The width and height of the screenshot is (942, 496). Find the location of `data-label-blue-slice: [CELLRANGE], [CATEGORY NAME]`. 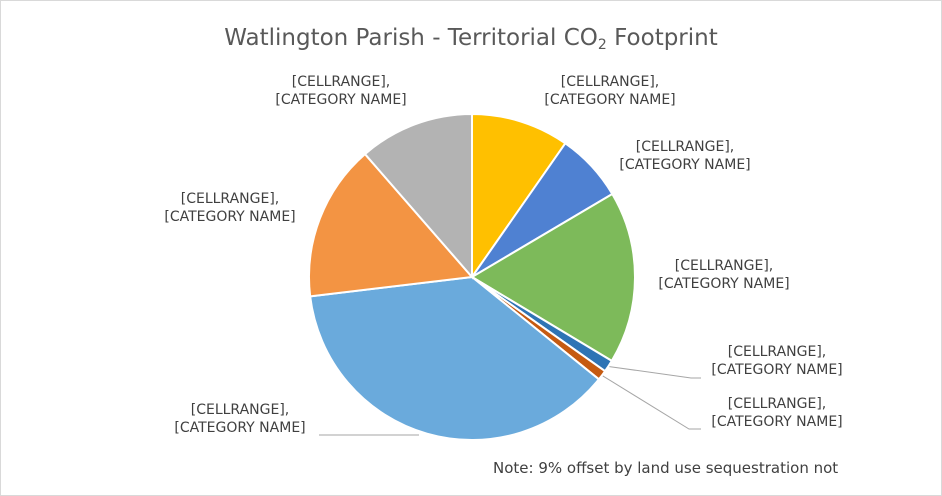

data-label-blue-slice: [CELLRANGE], [CATEGORY NAME] is located at coordinates (685, 156).